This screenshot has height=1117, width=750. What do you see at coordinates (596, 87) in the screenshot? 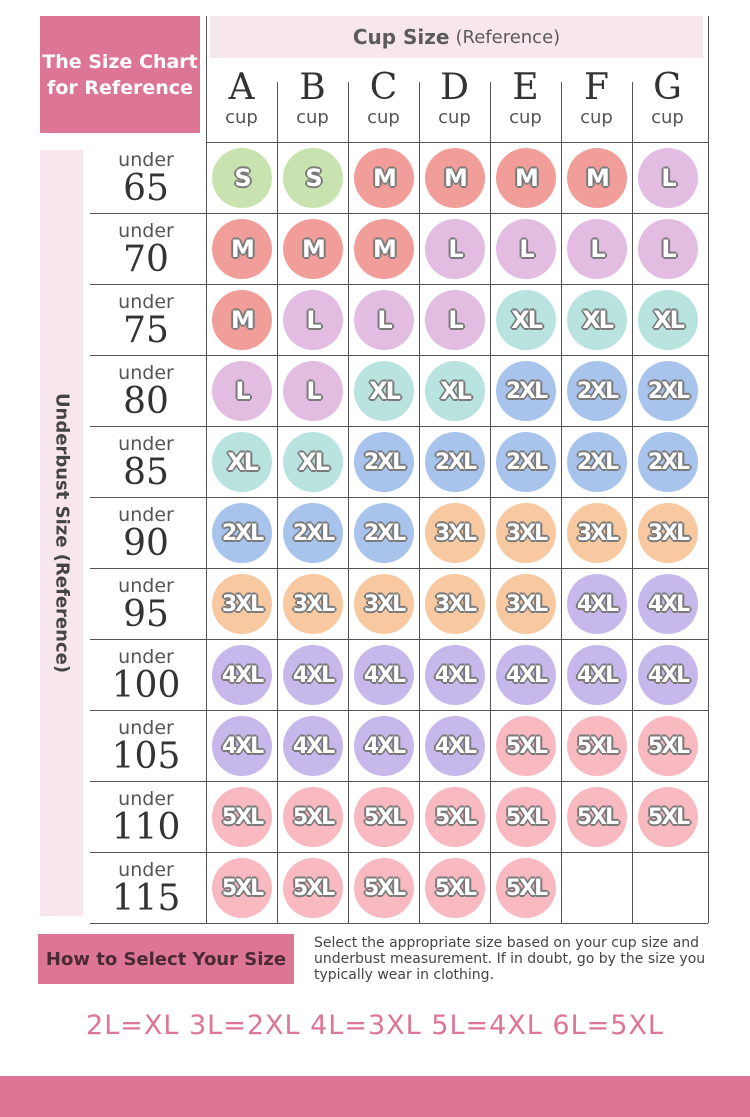
I see `cup-letter: F` at bounding box center [596, 87].